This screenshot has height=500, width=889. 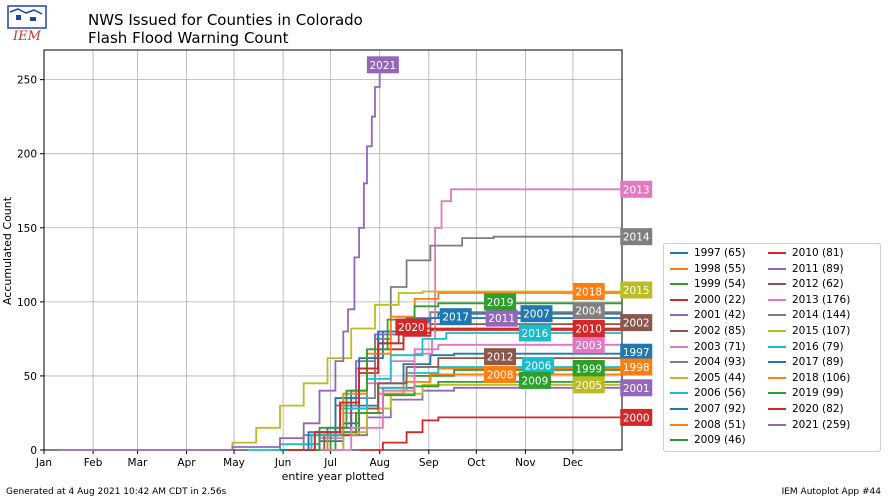 I want to click on legend-item: 2004 (93), so click(x=708, y=362).